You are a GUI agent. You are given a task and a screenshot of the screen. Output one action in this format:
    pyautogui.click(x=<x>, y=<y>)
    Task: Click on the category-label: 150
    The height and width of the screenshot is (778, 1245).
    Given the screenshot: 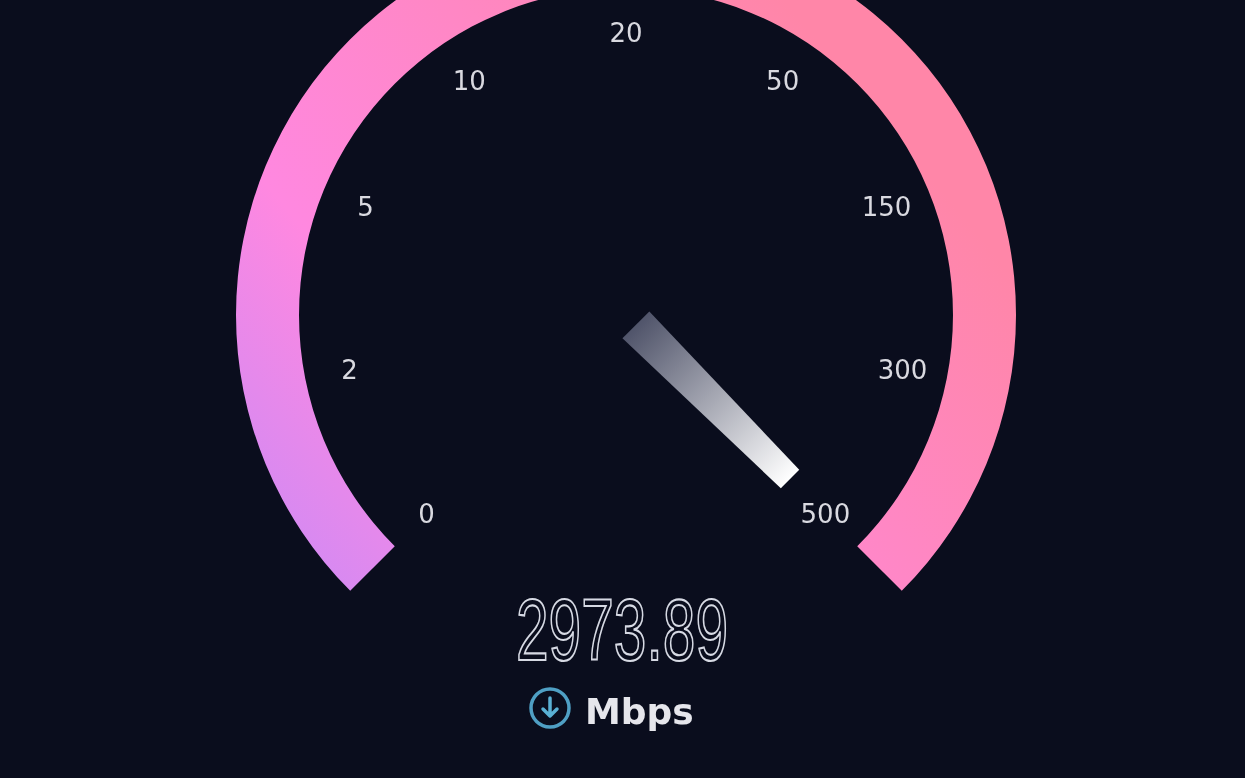 What is the action you would take?
    pyautogui.click(x=886, y=207)
    